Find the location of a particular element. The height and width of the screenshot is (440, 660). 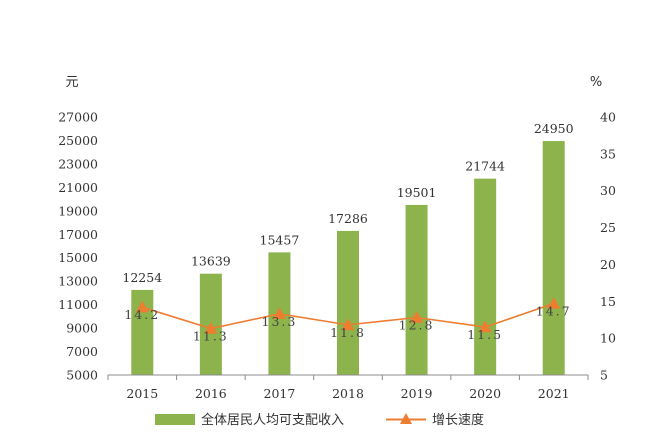

legend-bar-swatch is located at coordinates (175, 419).